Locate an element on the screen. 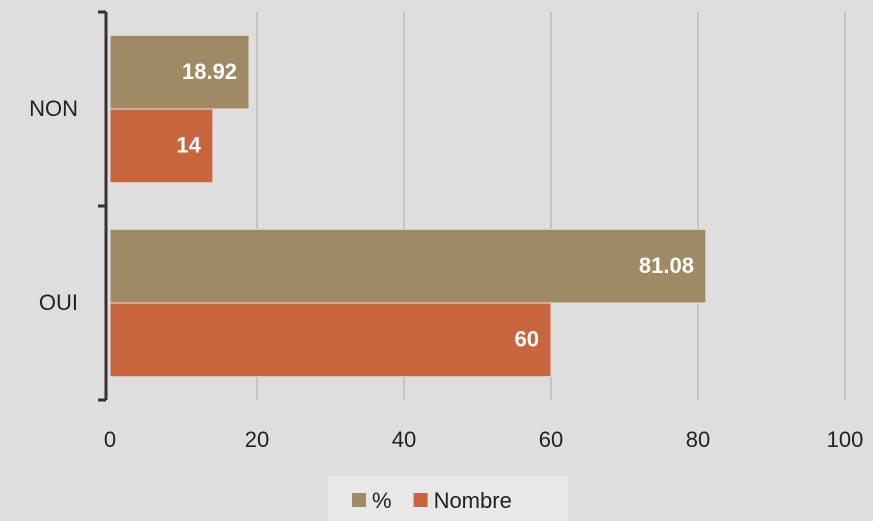  data-label: 60 is located at coordinates (527, 339).